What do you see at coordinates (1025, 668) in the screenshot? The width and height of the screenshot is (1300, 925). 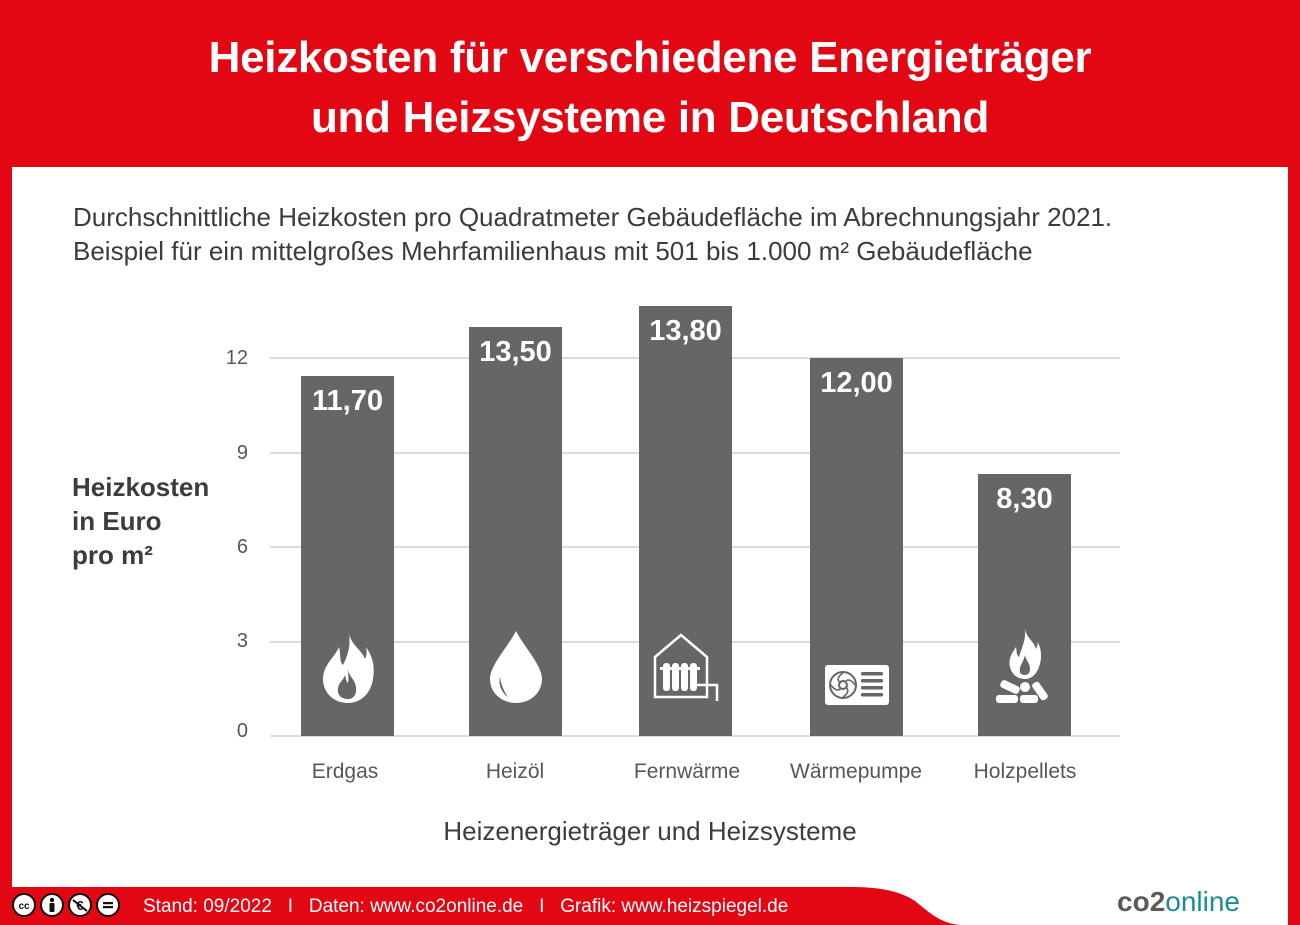 I see `pellet-fire-icon` at bounding box center [1025, 668].